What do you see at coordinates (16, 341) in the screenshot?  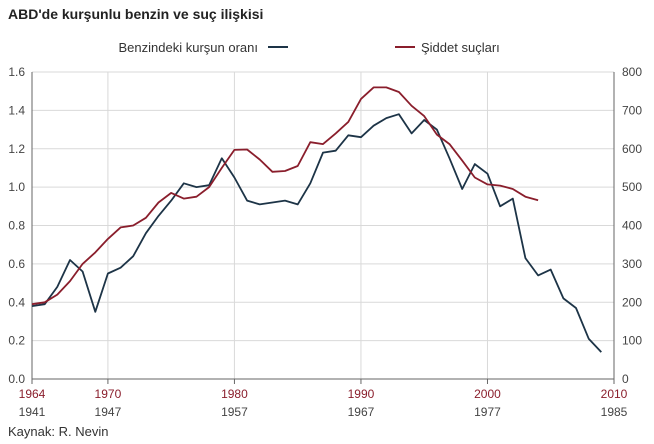 I see `y-left-tick-label: 0.2` at bounding box center [16, 341].